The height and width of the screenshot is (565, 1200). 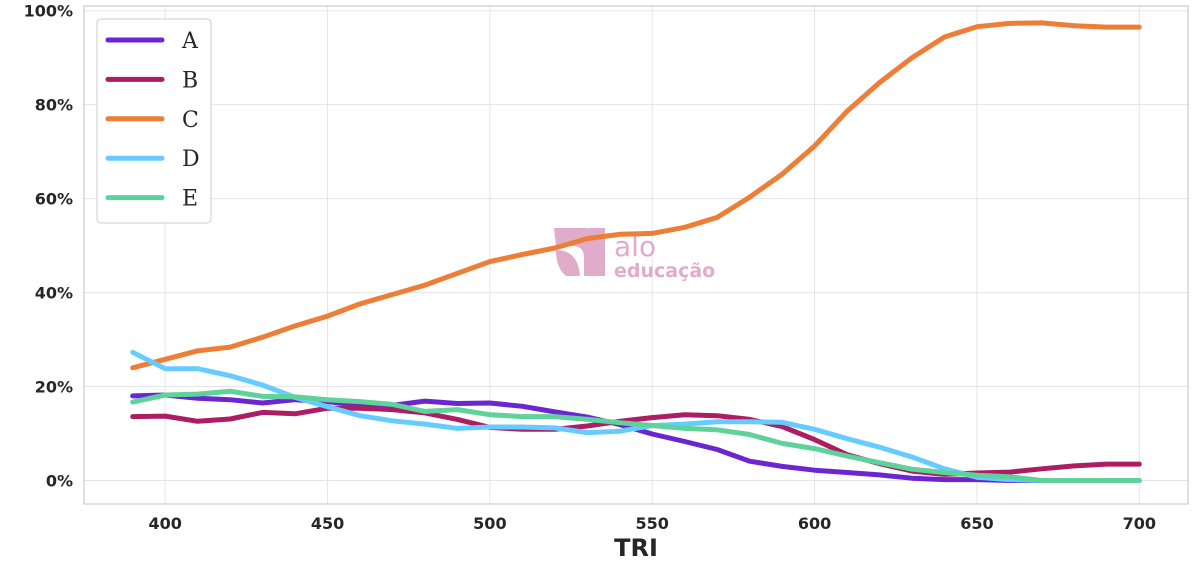 What do you see at coordinates (190, 41) in the screenshot?
I see `legend-label-a: A` at bounding box center [190, 41].